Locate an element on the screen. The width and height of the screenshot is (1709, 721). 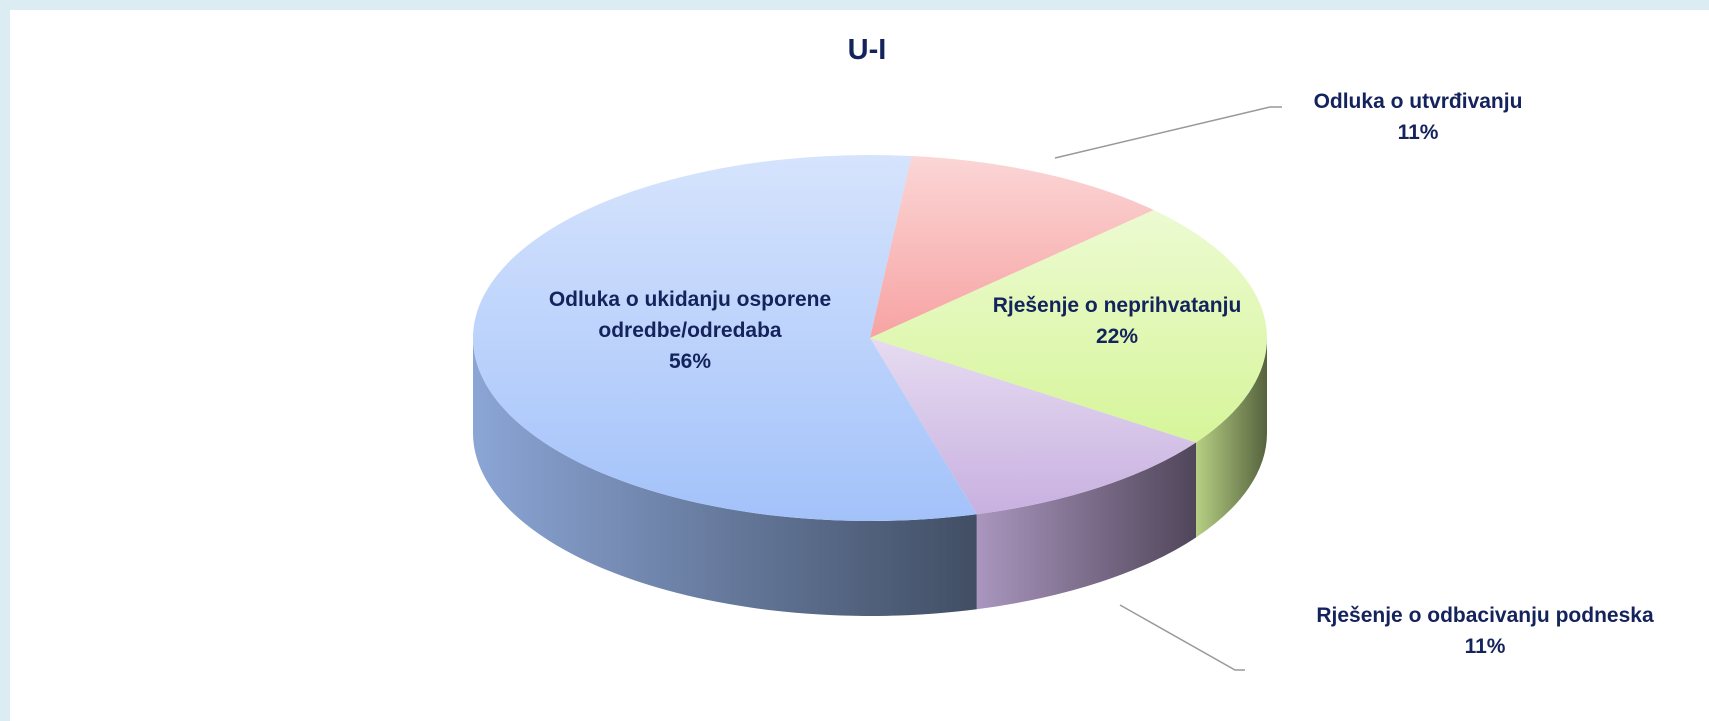
slice-name: Rješenje o odbacivanju podneska is located at coordinates (1485, 615).